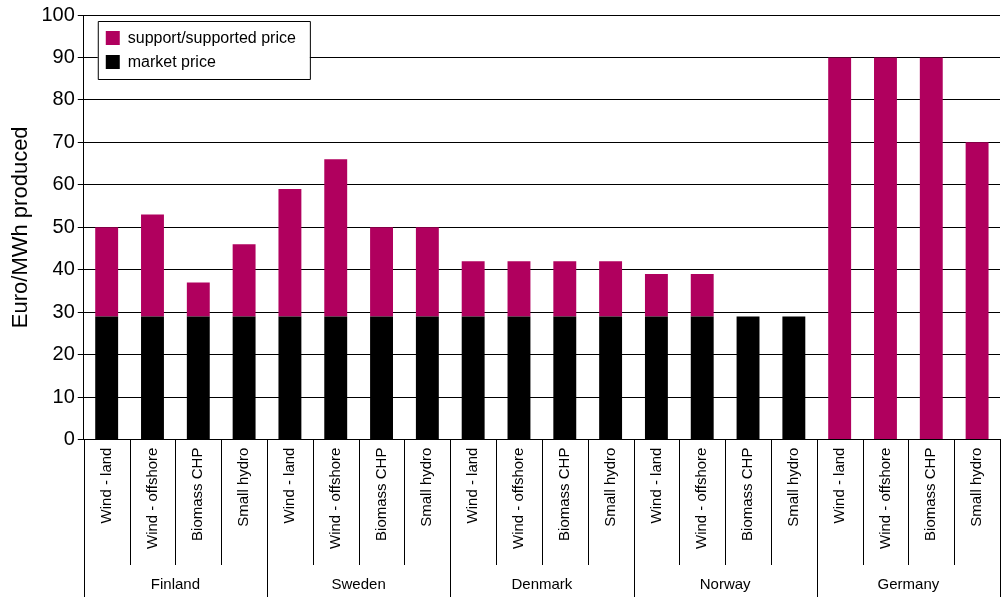 The height and width of the screenshot is (597, 1006). What do you see at coordinates (58, 13) in the screenshot?
I see `y-tick-label: 100` at bounding box center [58, 13].